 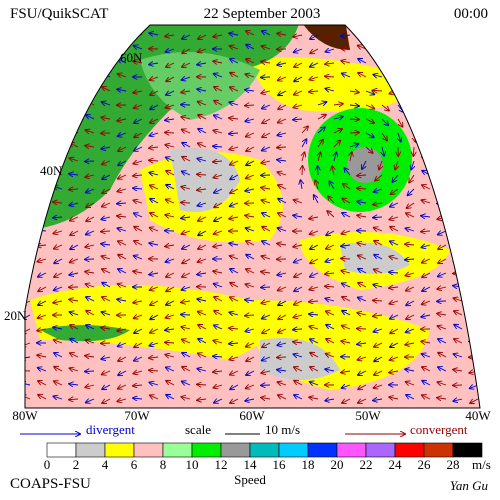 What do you see at coordinates (469, 485) in the screenshot?
I see `footer-right: Yan Gu` at bounding box center [469, 485].